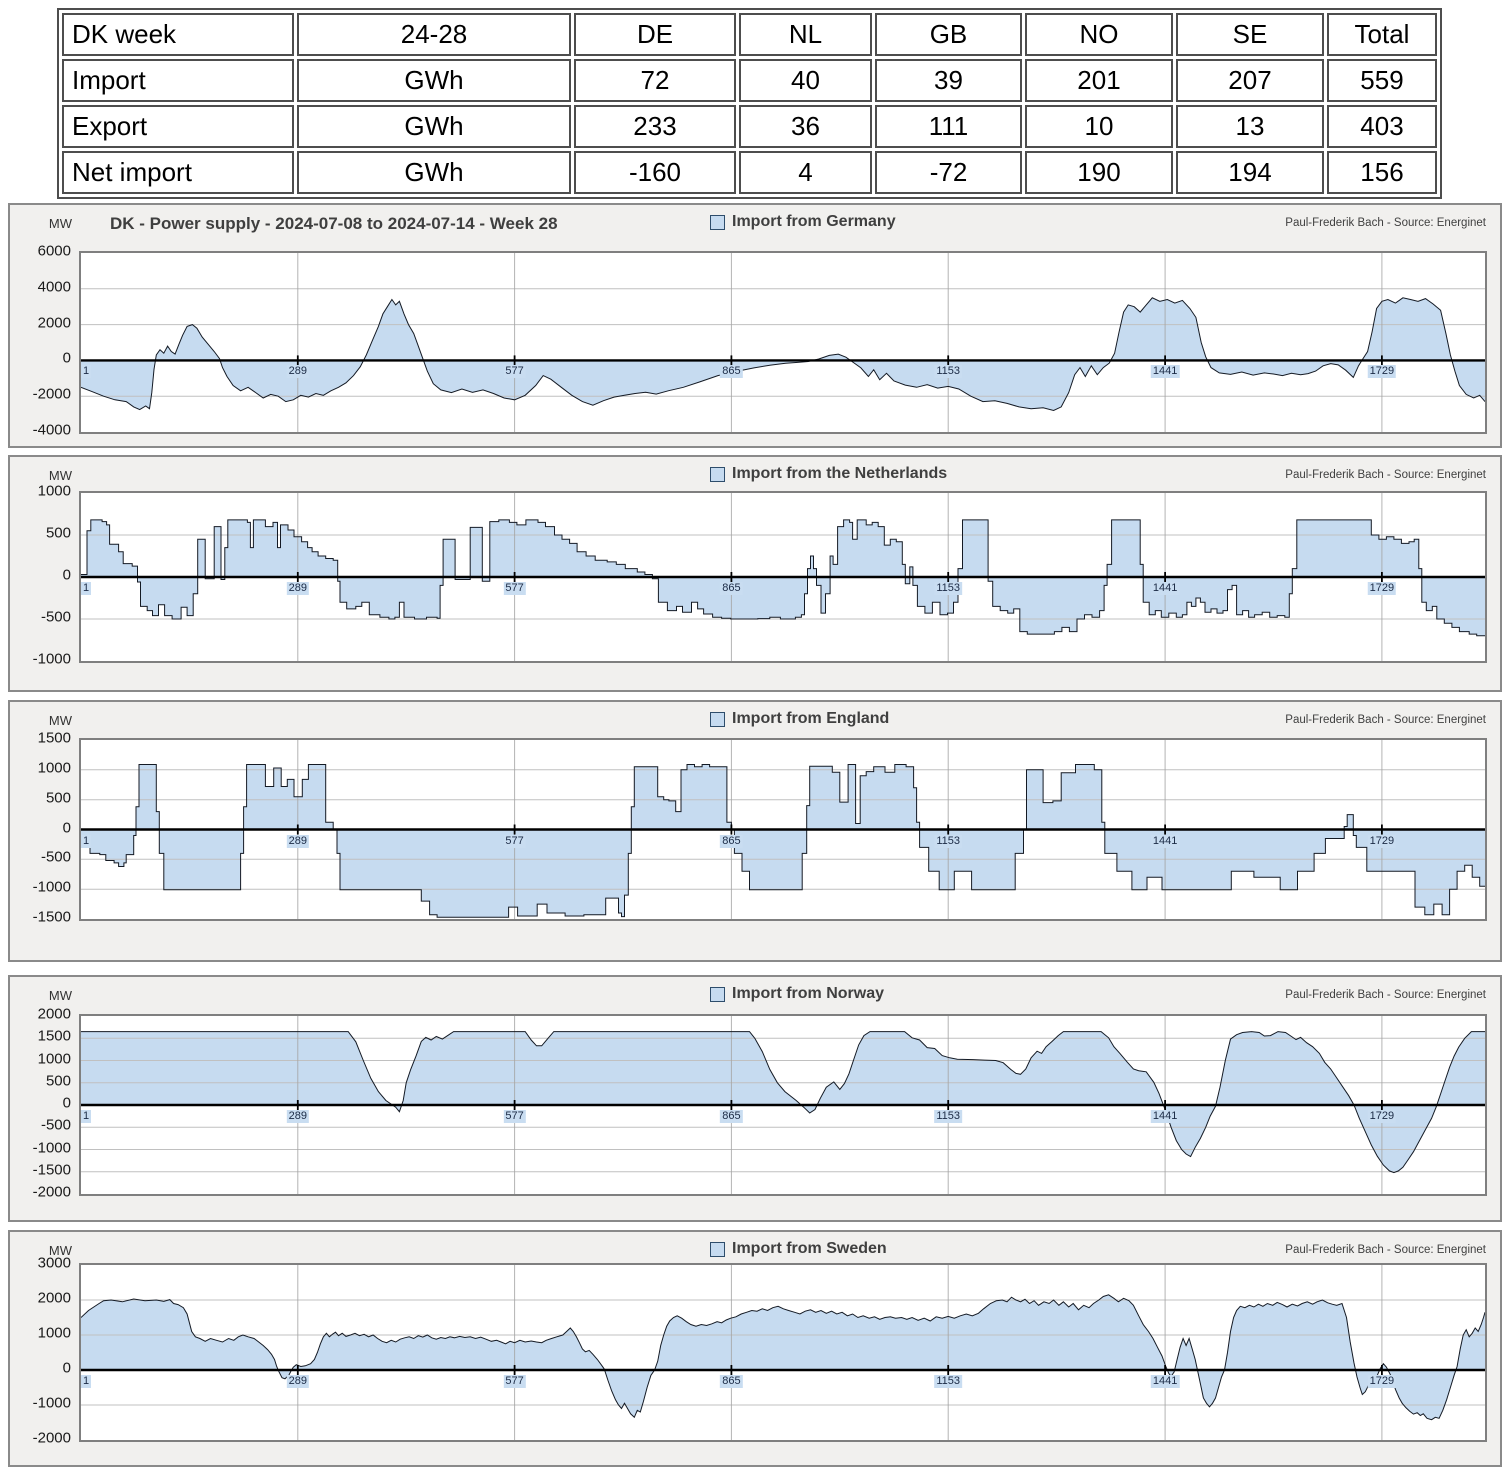  I want to click on table-cell: 111, so click(948, 126).